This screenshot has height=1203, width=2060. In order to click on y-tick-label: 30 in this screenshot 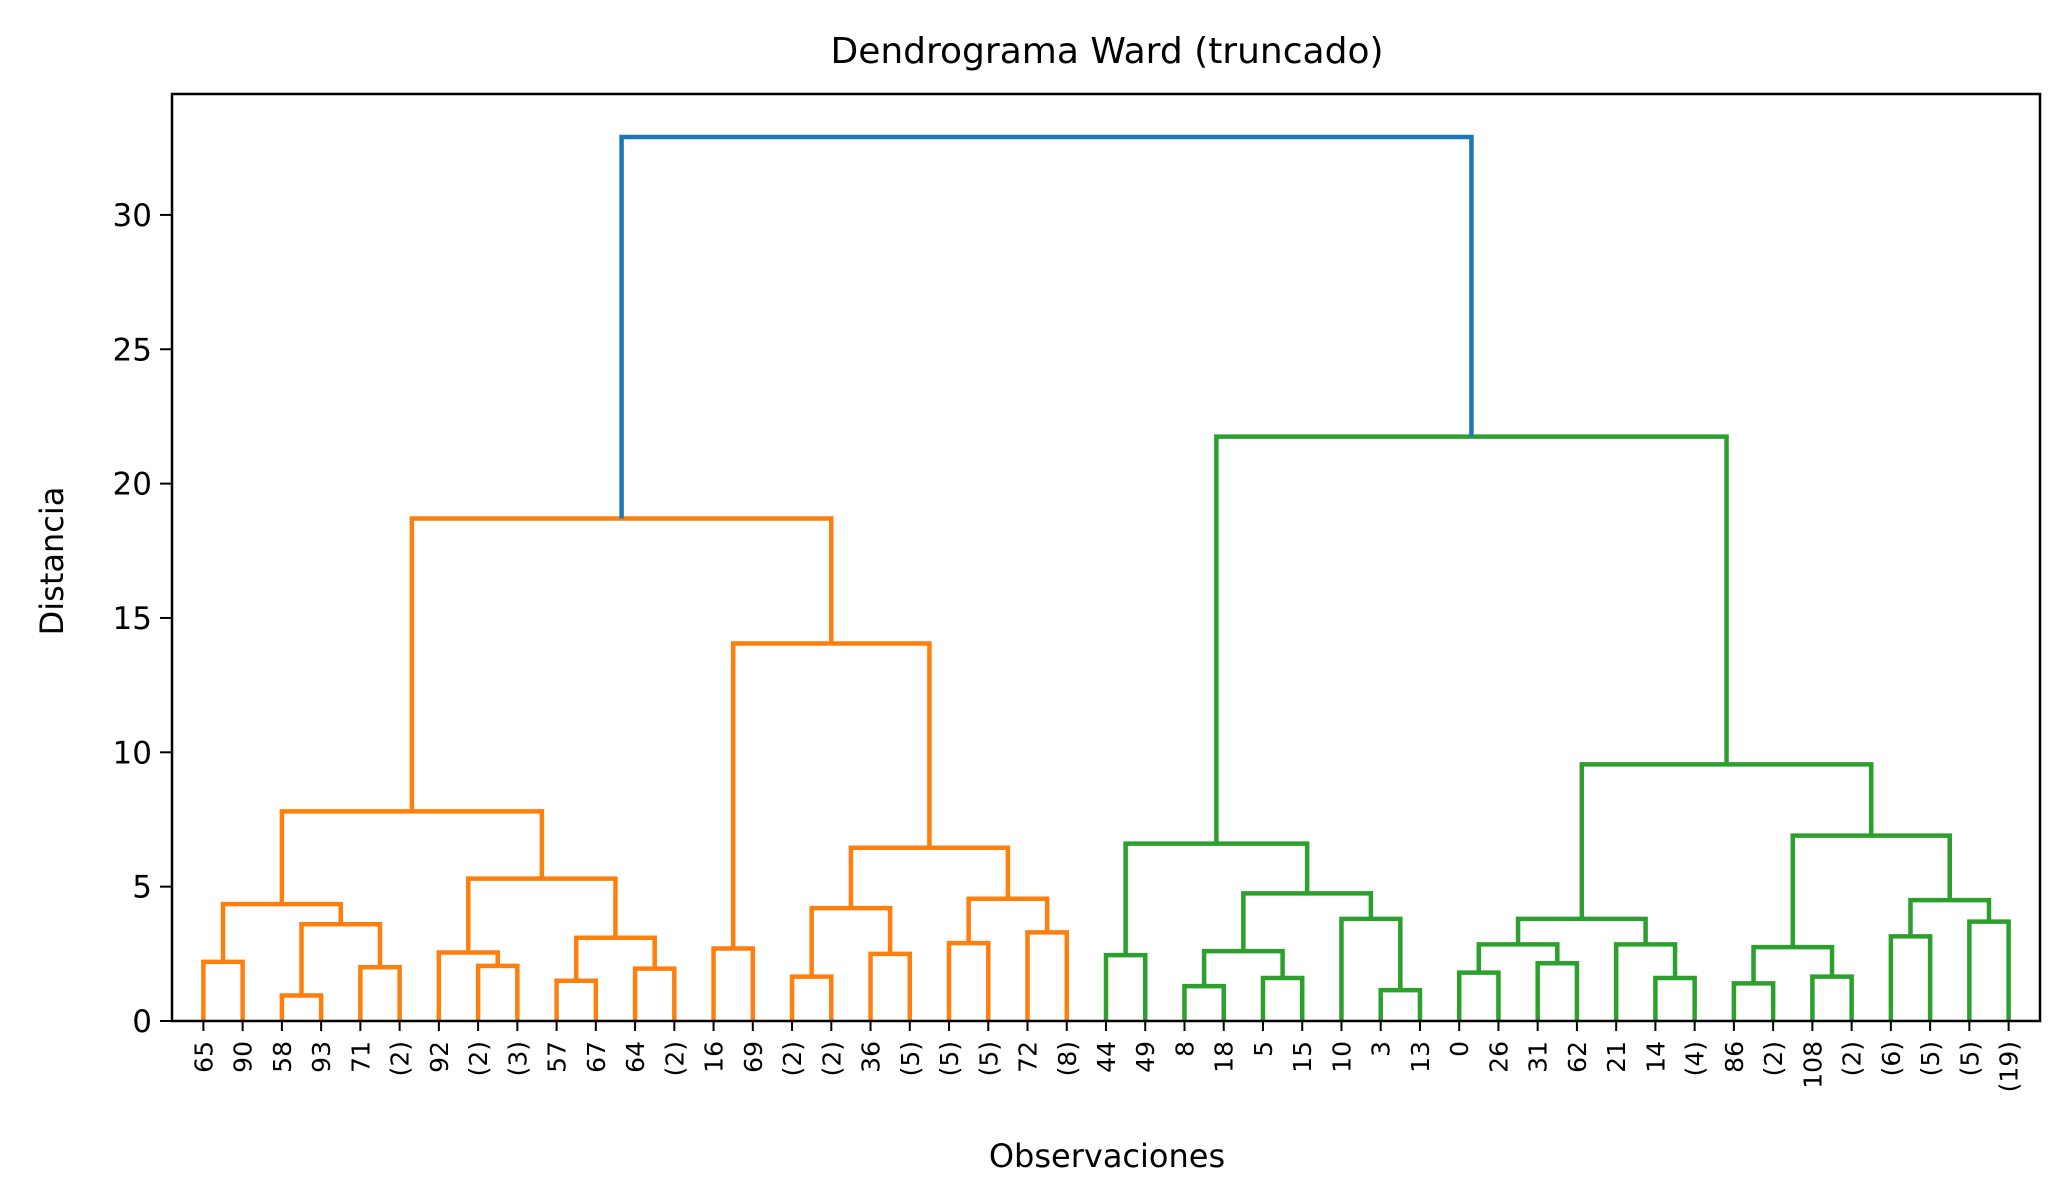, I will do `click(132, 216)`.